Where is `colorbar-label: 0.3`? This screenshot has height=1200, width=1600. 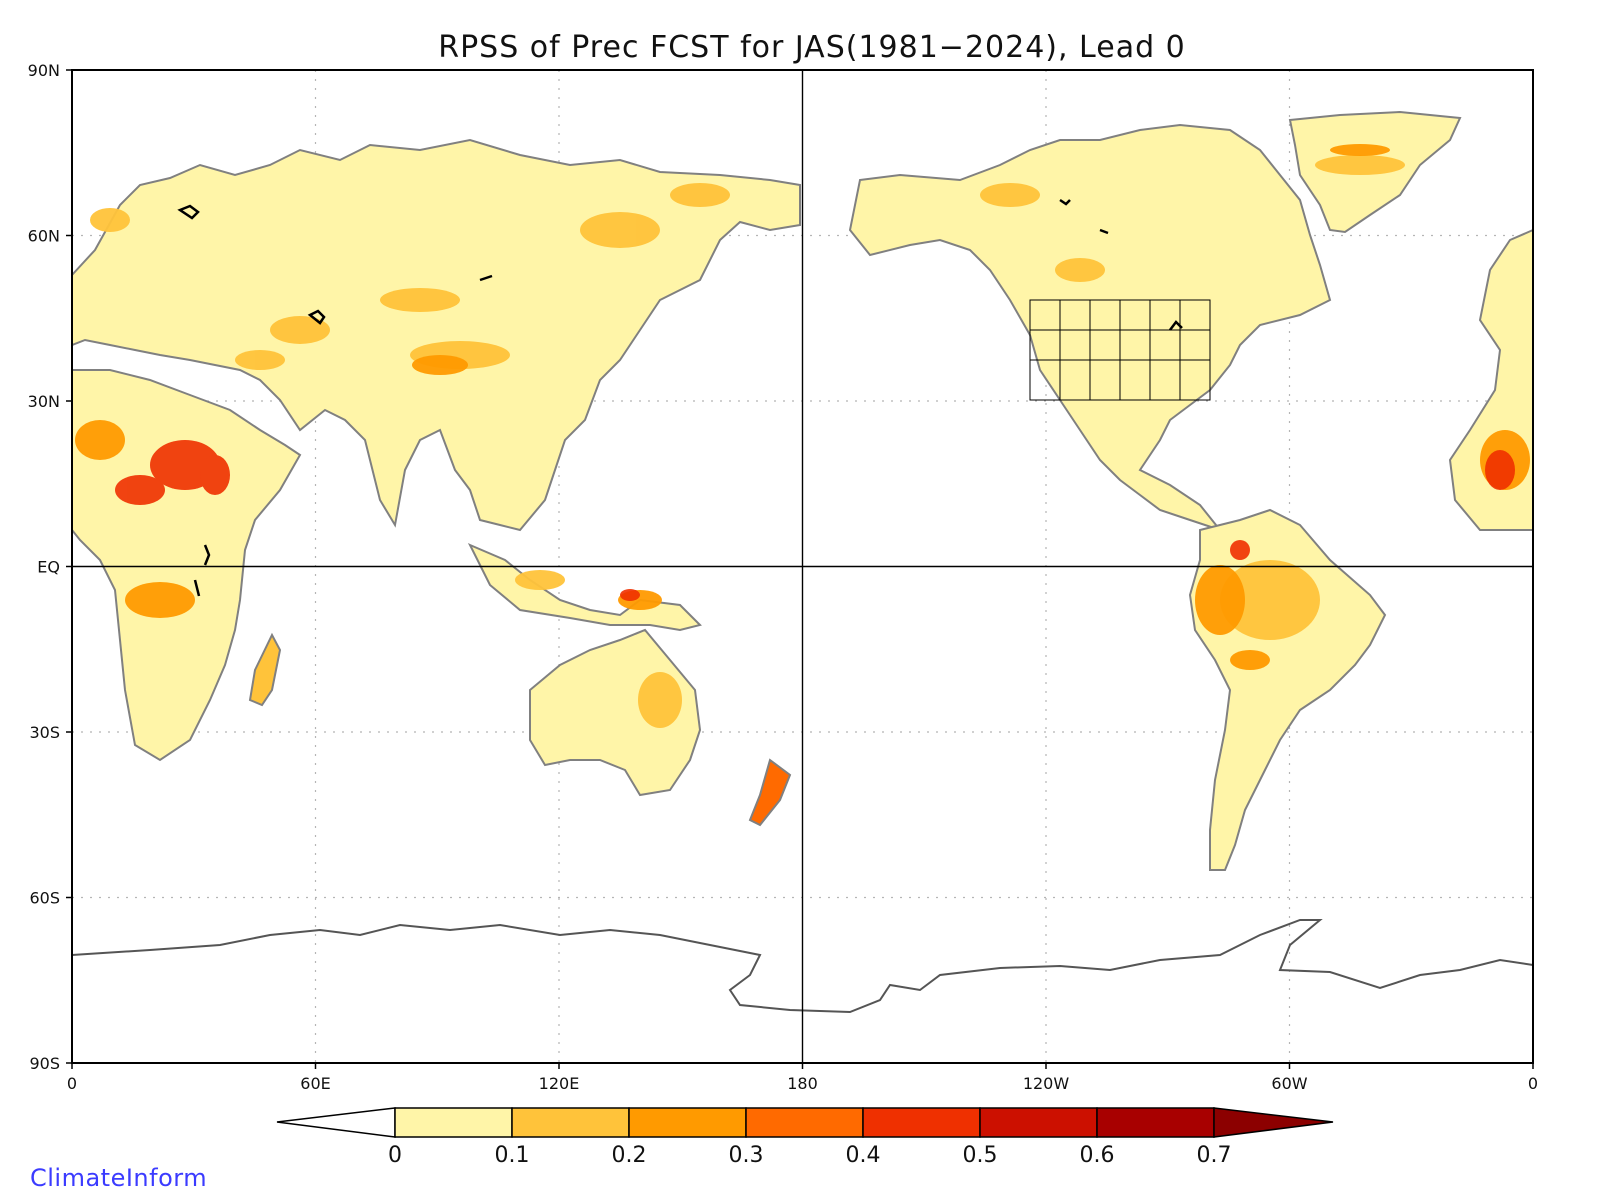
colorbar-label: 0.3 is located at coordinates (746, 1155).